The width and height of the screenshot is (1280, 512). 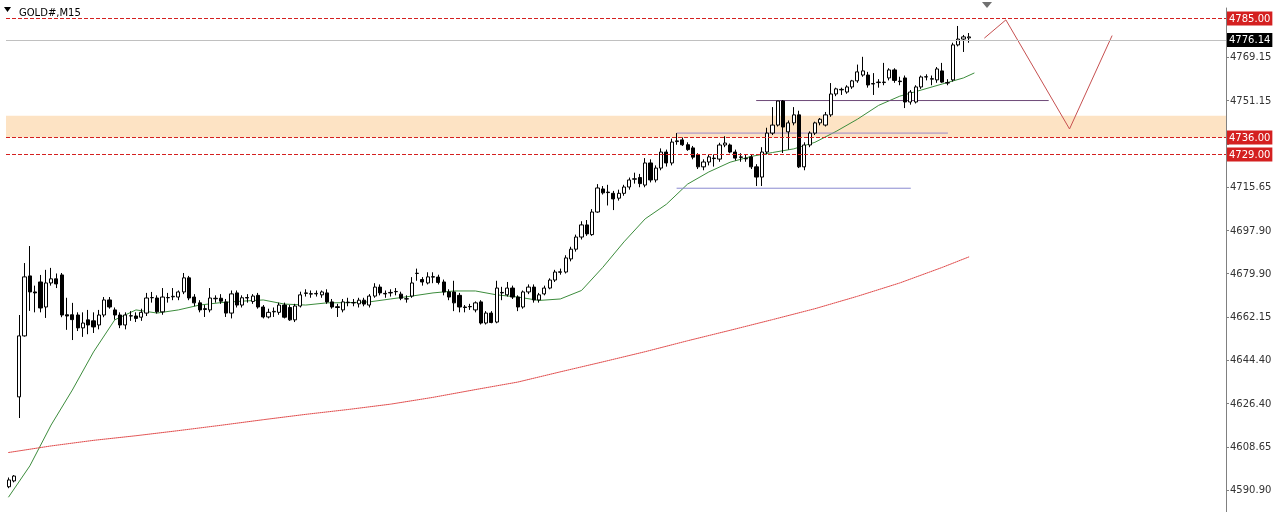 I want to click on y-tick-label: 4697.90, so click(x=1251, y=230).